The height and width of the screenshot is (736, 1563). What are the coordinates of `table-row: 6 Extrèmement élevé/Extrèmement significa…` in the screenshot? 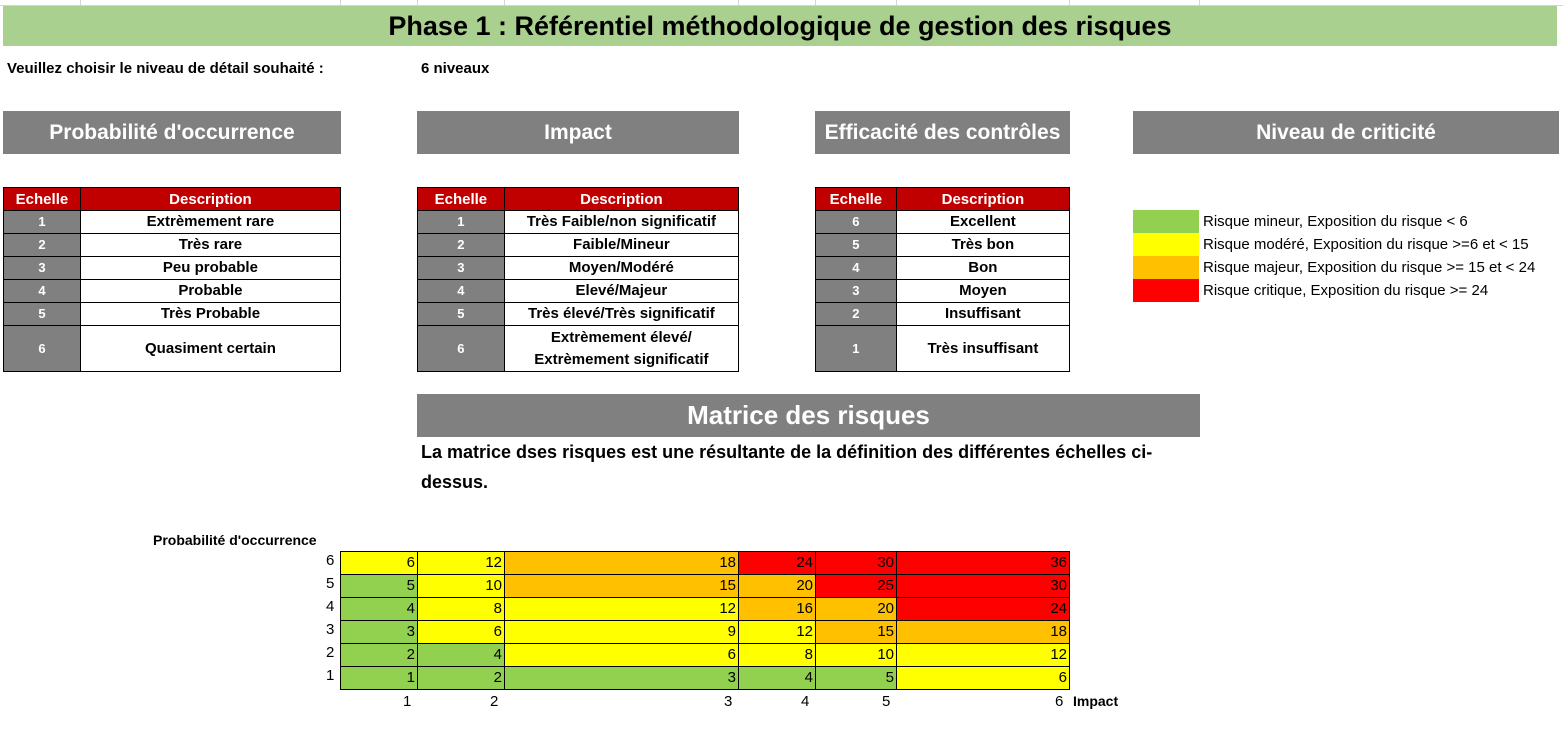 It's located at (578, 348).